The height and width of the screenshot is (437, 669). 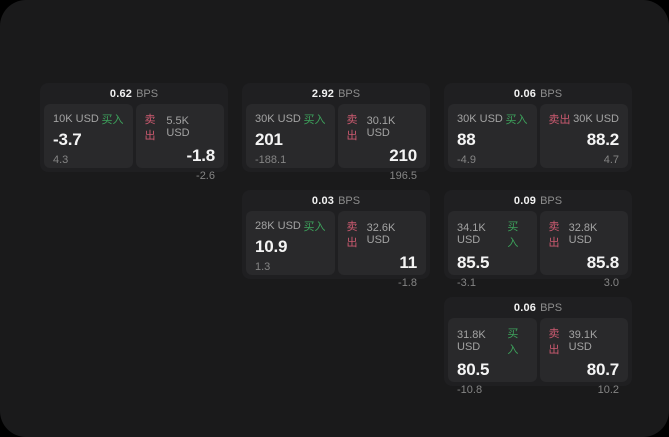 I want to click on buy-amount: 34.1K USD, so click(x=471, y=234).